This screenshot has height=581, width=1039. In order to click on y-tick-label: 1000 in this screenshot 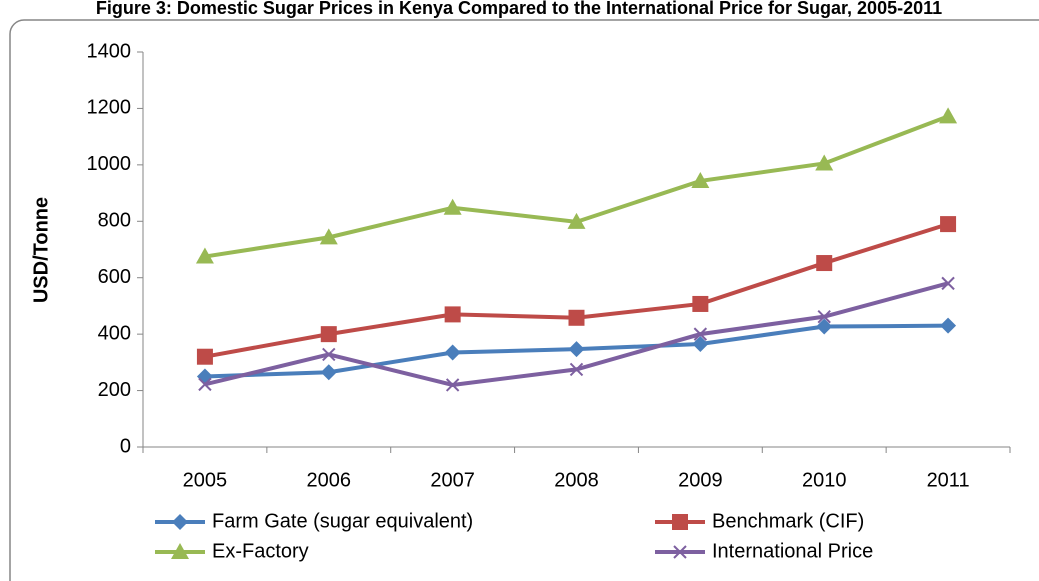, I will do `click(109, 164)`.